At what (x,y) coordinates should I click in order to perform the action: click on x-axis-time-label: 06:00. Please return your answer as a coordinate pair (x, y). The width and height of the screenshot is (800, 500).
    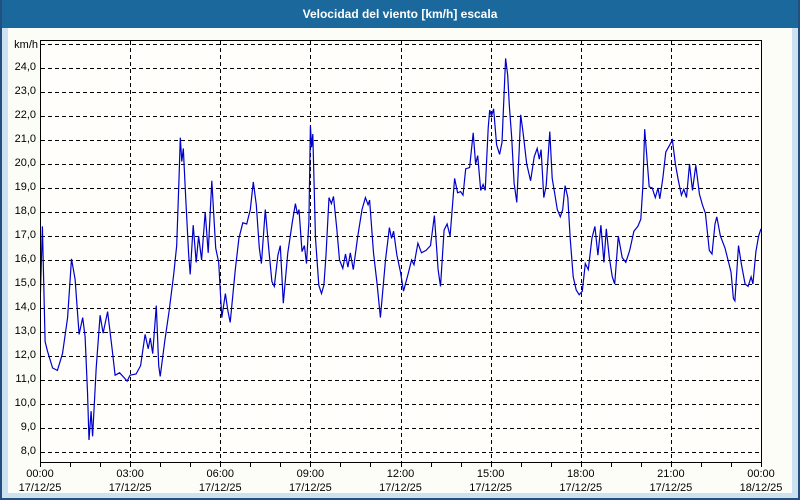
    Looking at the image, I should click on (220, 474).